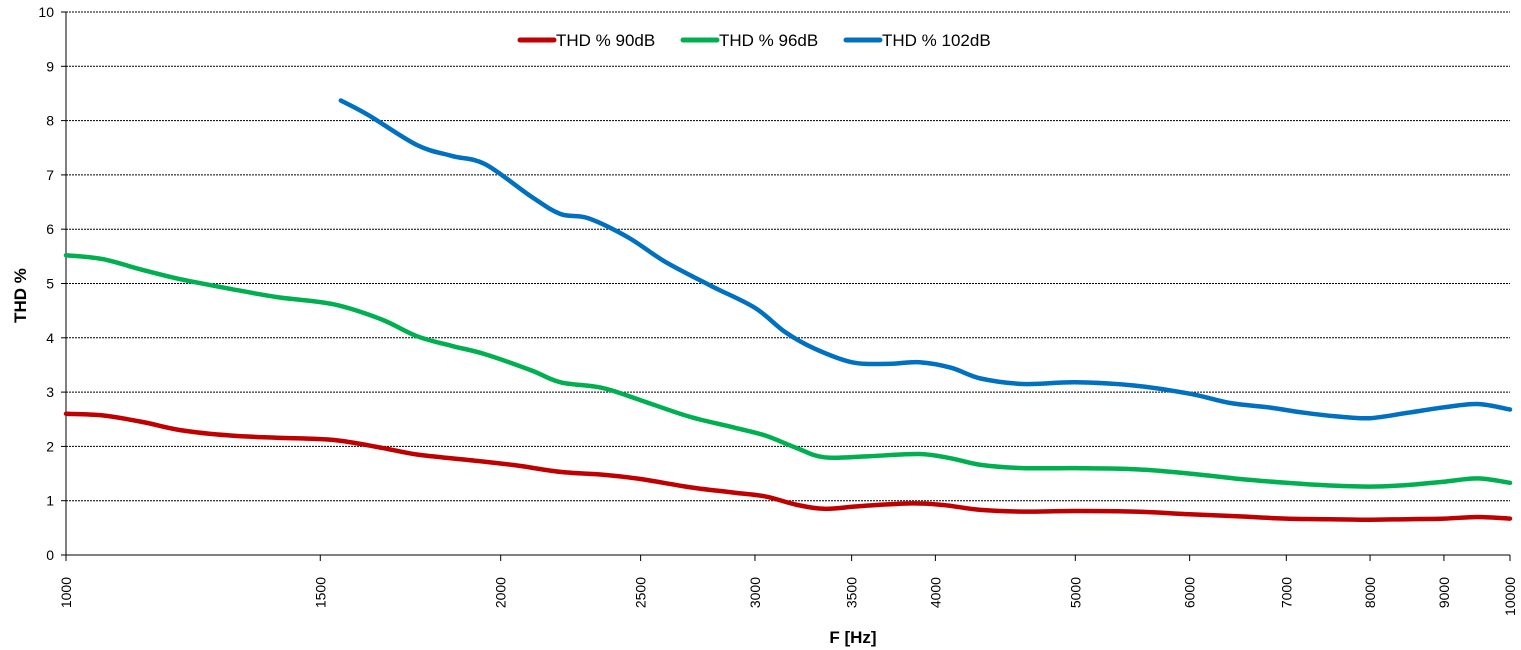  I want to click on y-tick-label: 5, so click(50, 284).